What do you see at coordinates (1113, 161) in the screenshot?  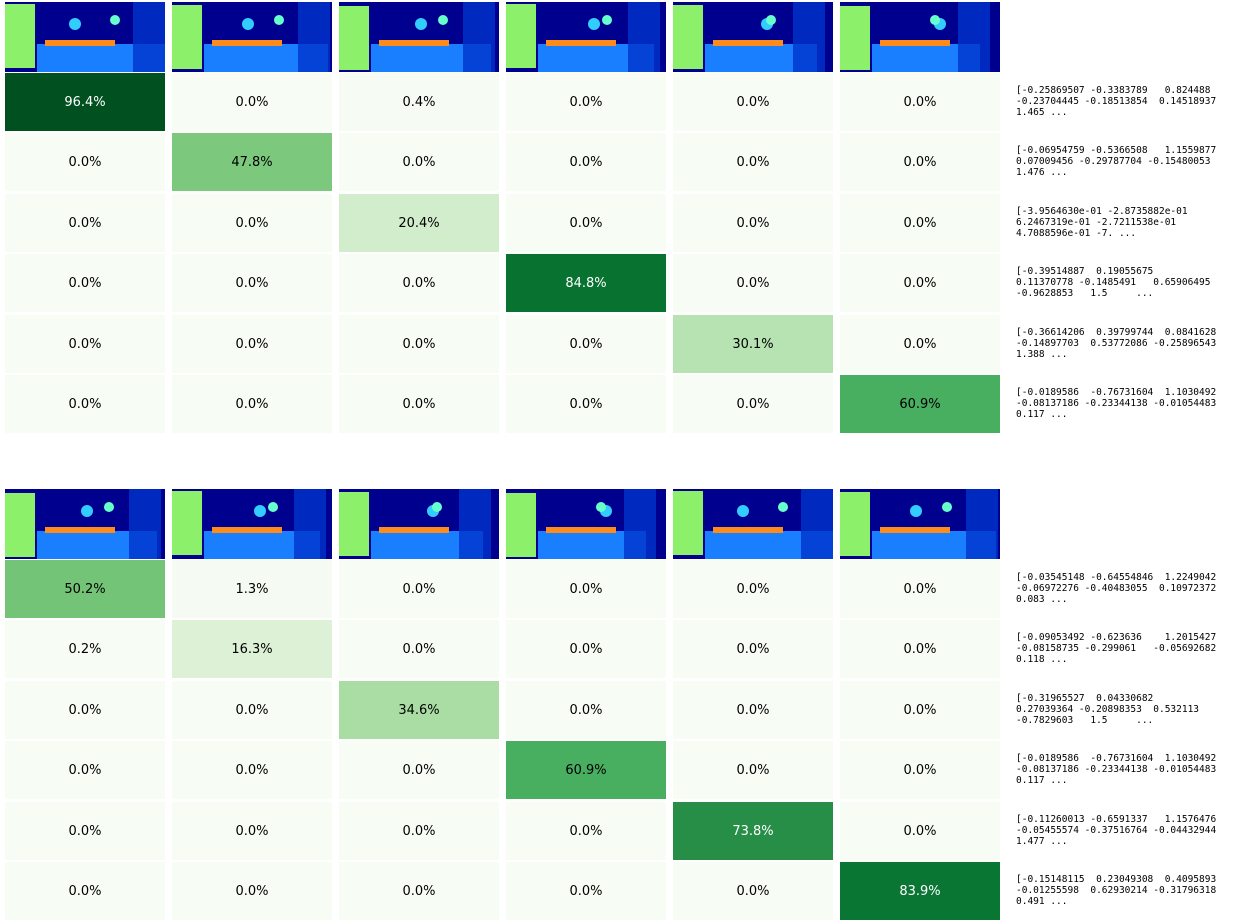 I see `vector-line: 0.07009456 -0.29787704 -0.15480053` at bounding box center [1113, 161].